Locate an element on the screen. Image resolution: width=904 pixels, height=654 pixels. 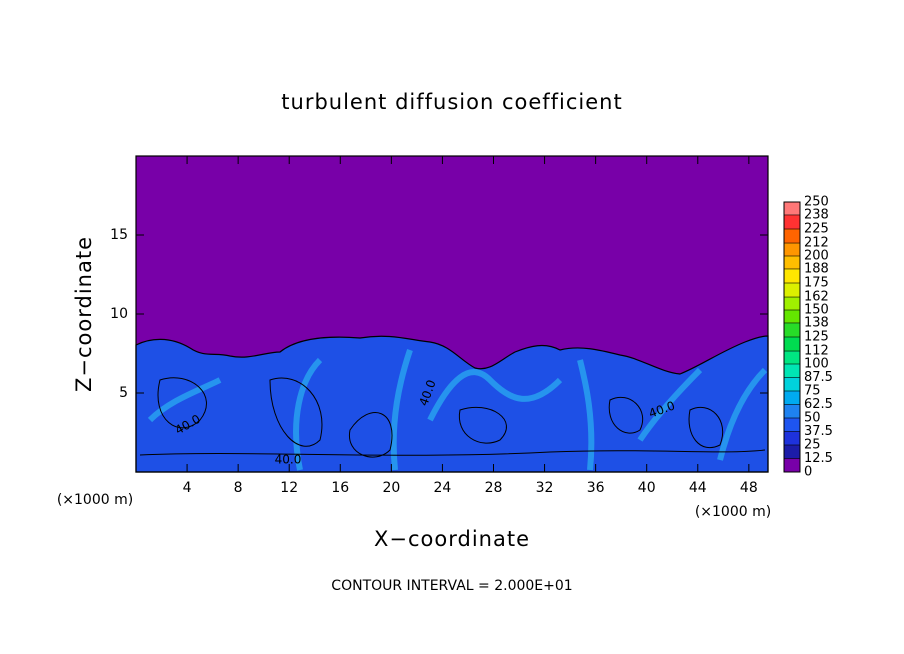
contour-label: 40.0 is located at coordinates (288, 460).